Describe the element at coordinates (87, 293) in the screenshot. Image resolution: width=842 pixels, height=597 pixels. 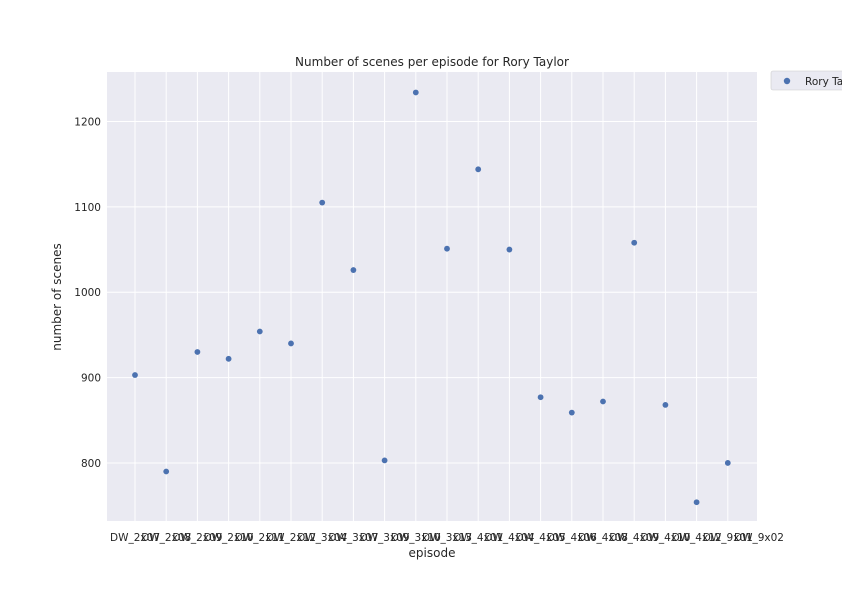
I see `y-tick-label: 1000` at that location.